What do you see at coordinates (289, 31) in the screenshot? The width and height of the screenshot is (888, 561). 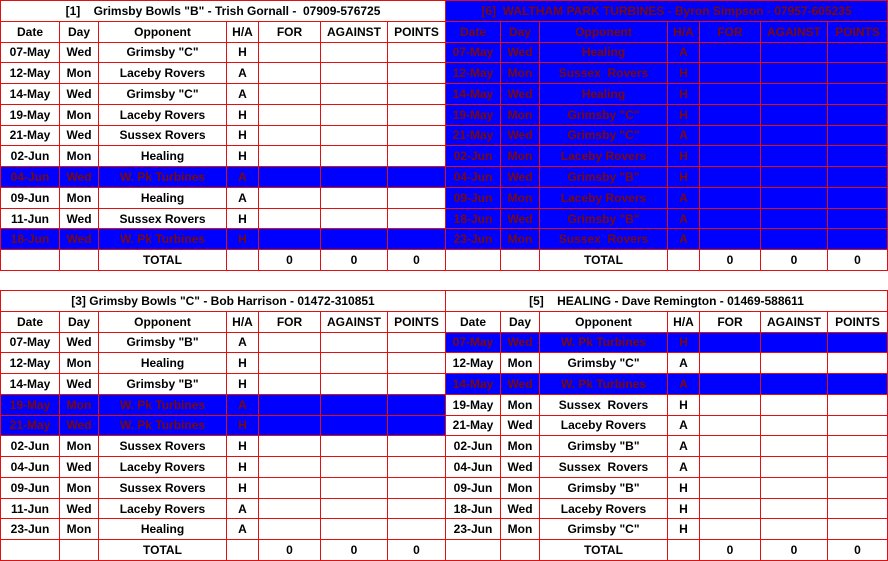 I see `column-header: FOR` at bounding box center [289, 31].